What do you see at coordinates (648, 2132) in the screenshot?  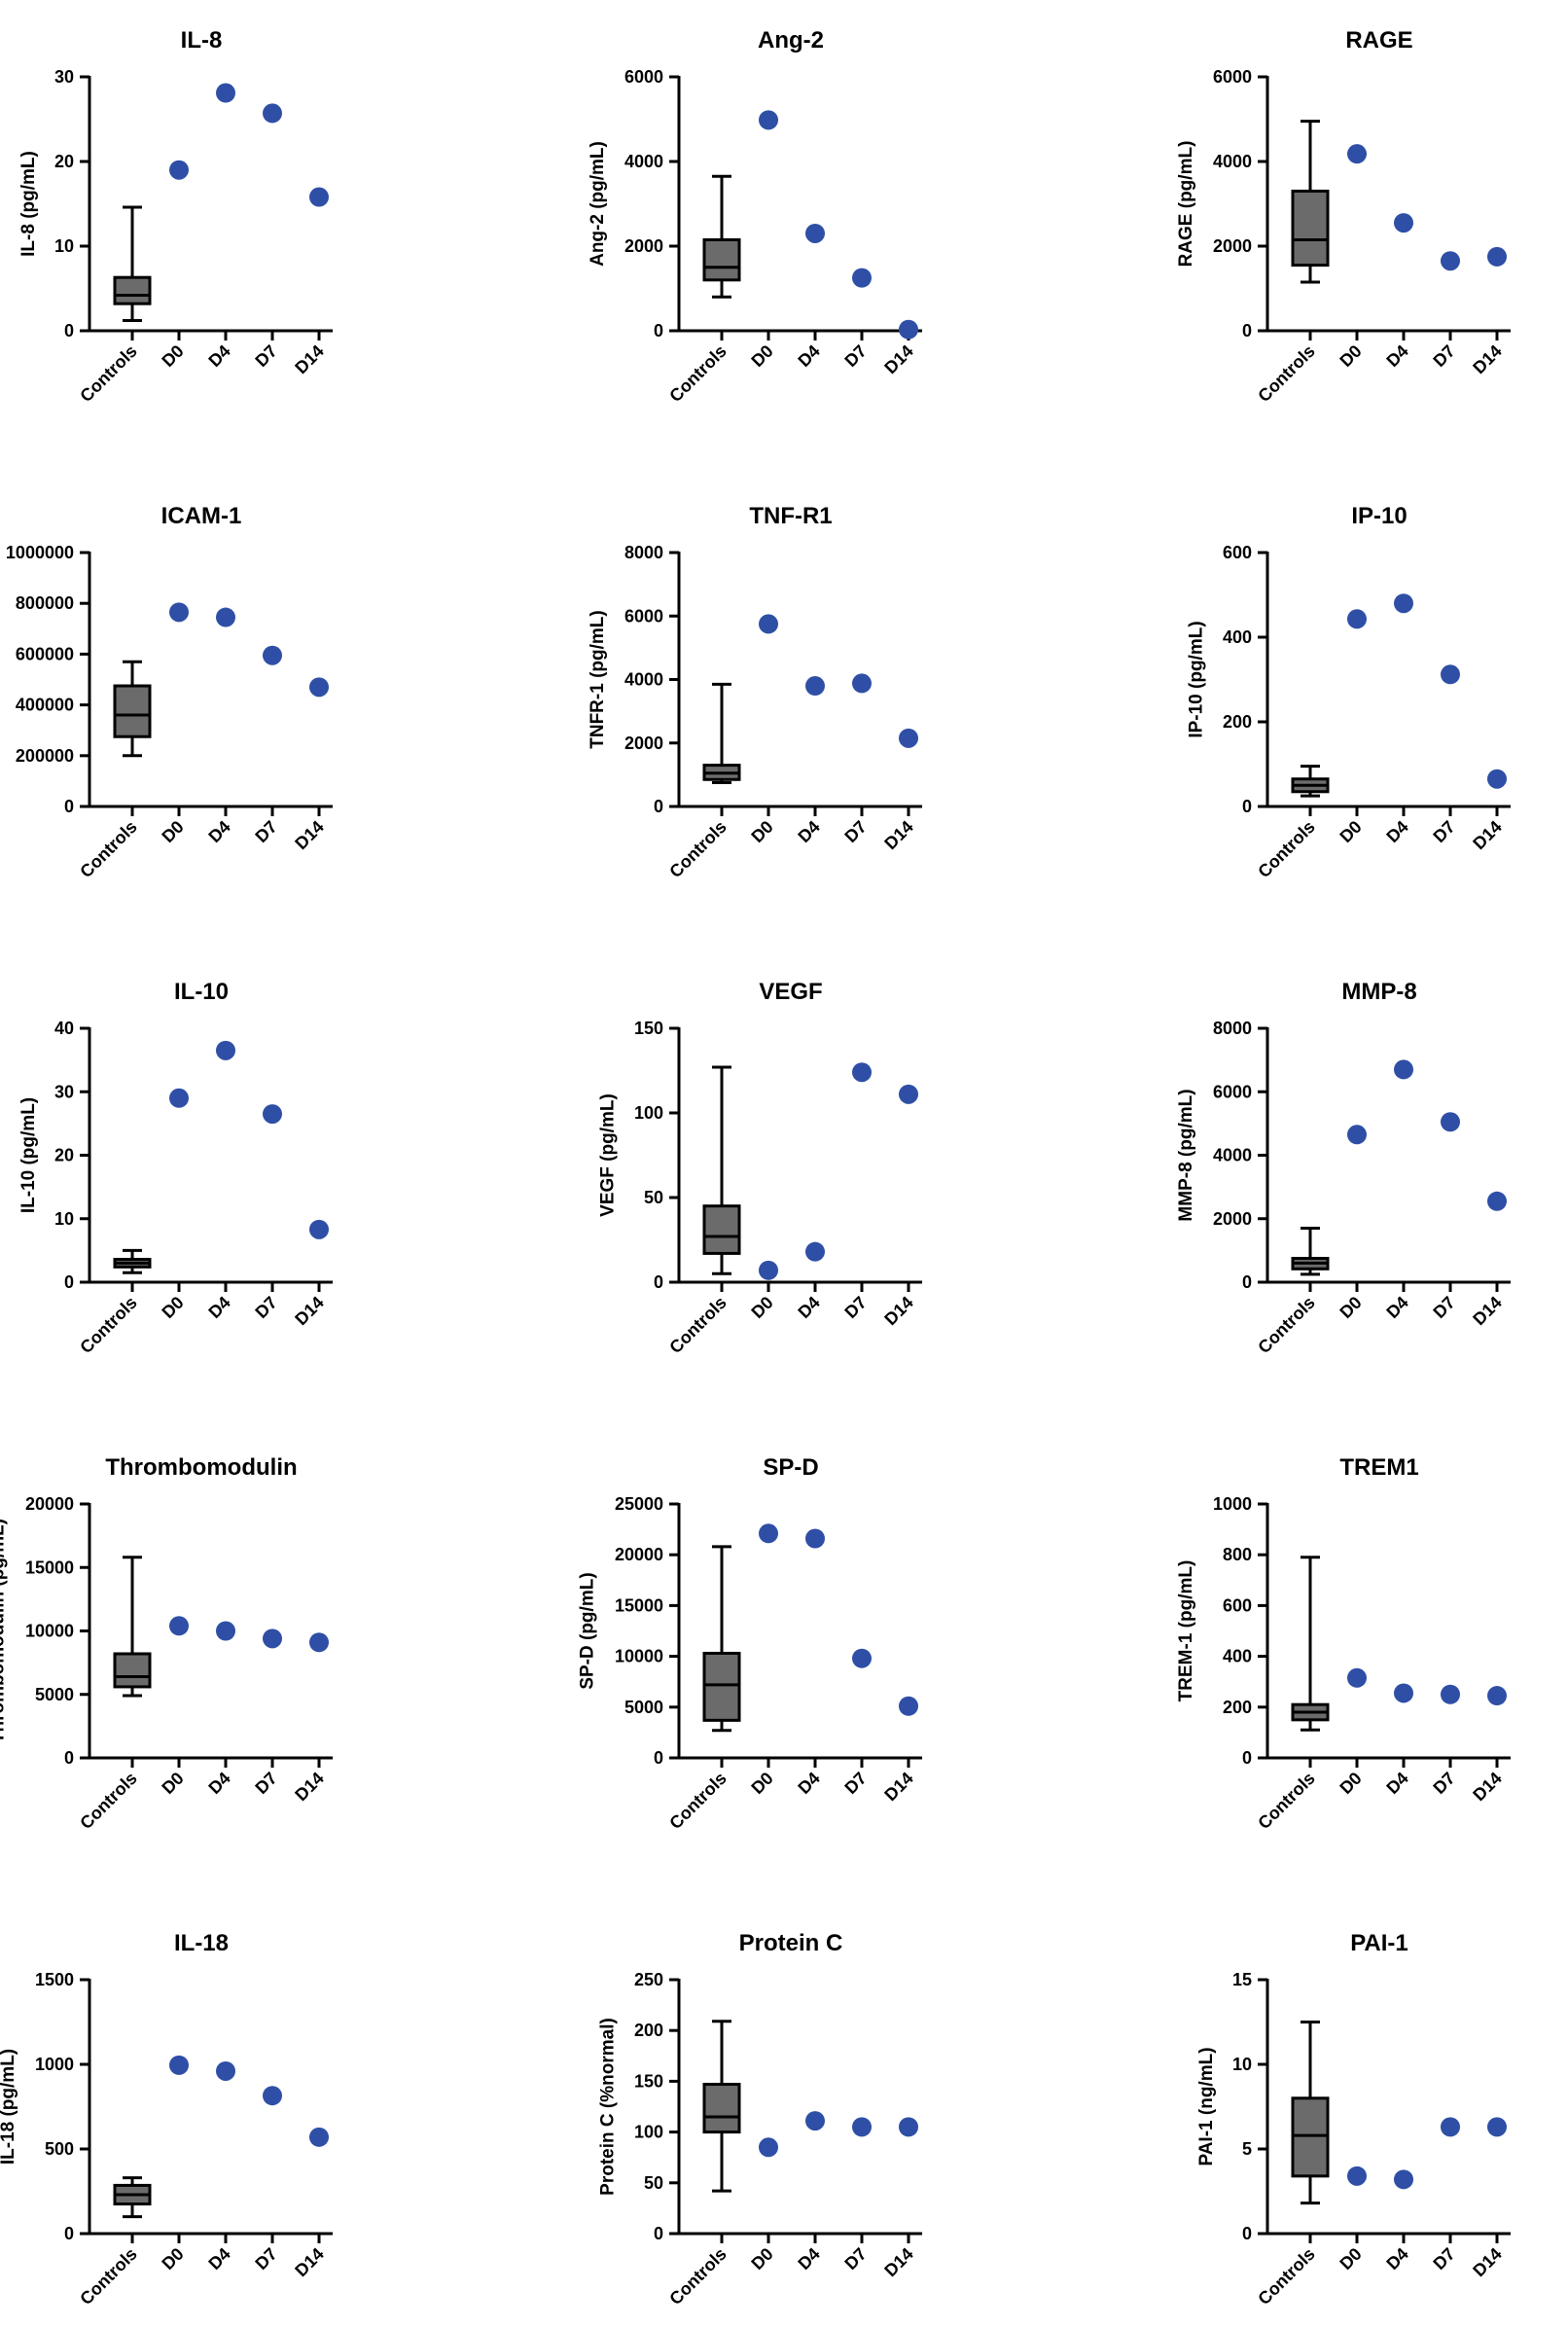 I see `y-tick-label: 100` at bounding box center [648, 2132].